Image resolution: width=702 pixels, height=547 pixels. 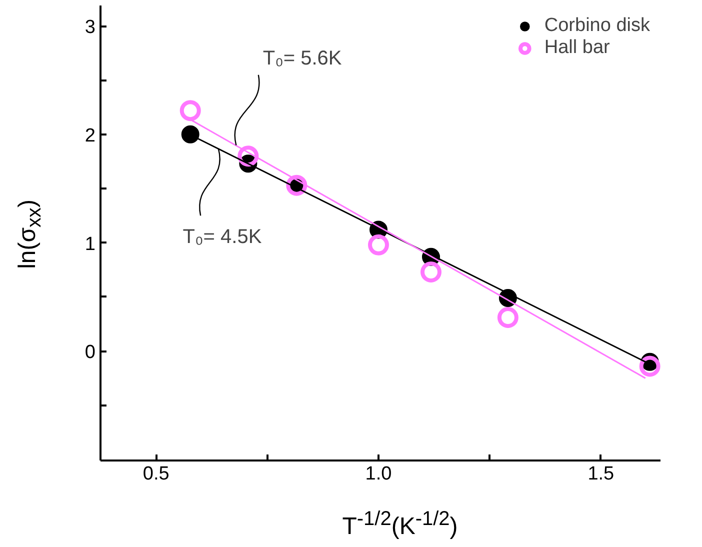 I want to click on y-tick-label: 0, so click(x=90, y=353).